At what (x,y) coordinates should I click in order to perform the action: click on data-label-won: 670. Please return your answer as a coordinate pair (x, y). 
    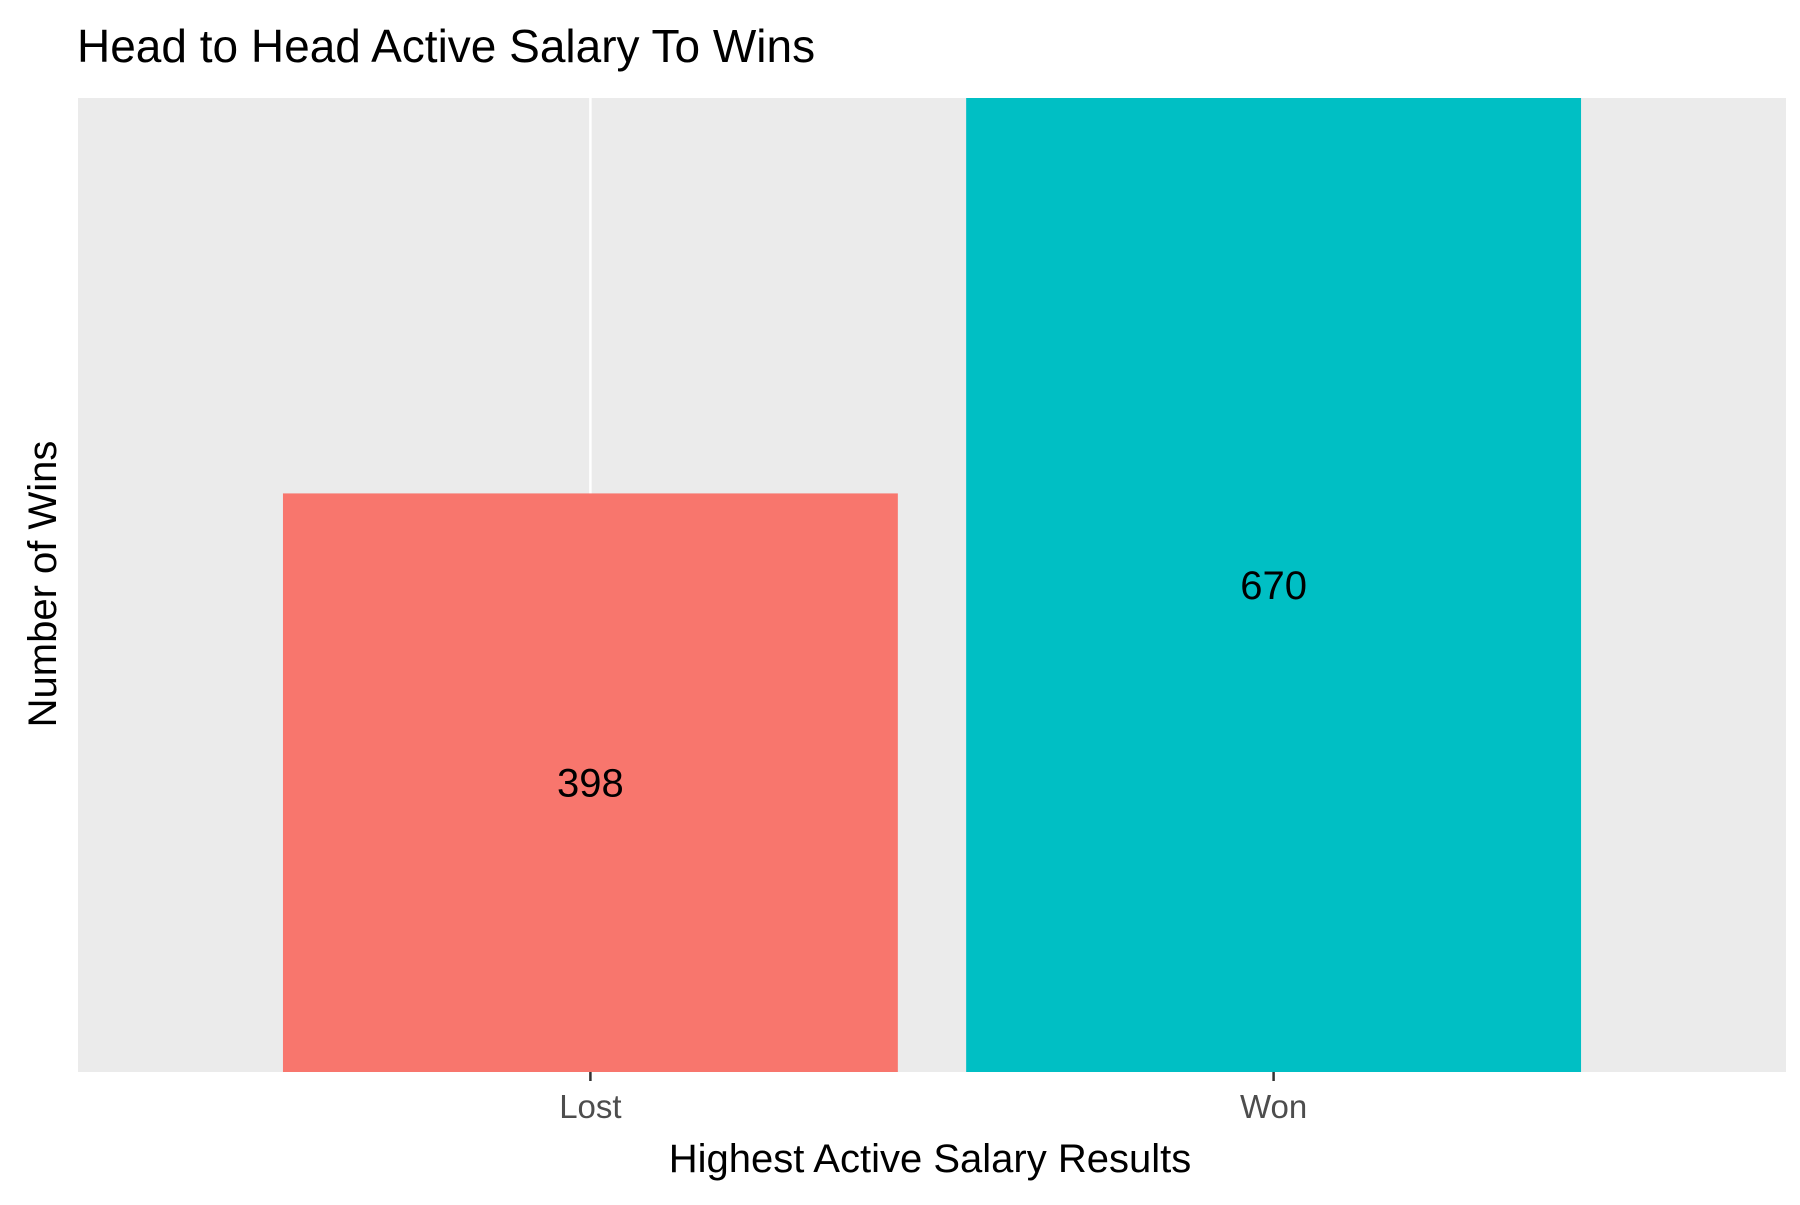
    Looking at the image, I should click on (1273, 586).